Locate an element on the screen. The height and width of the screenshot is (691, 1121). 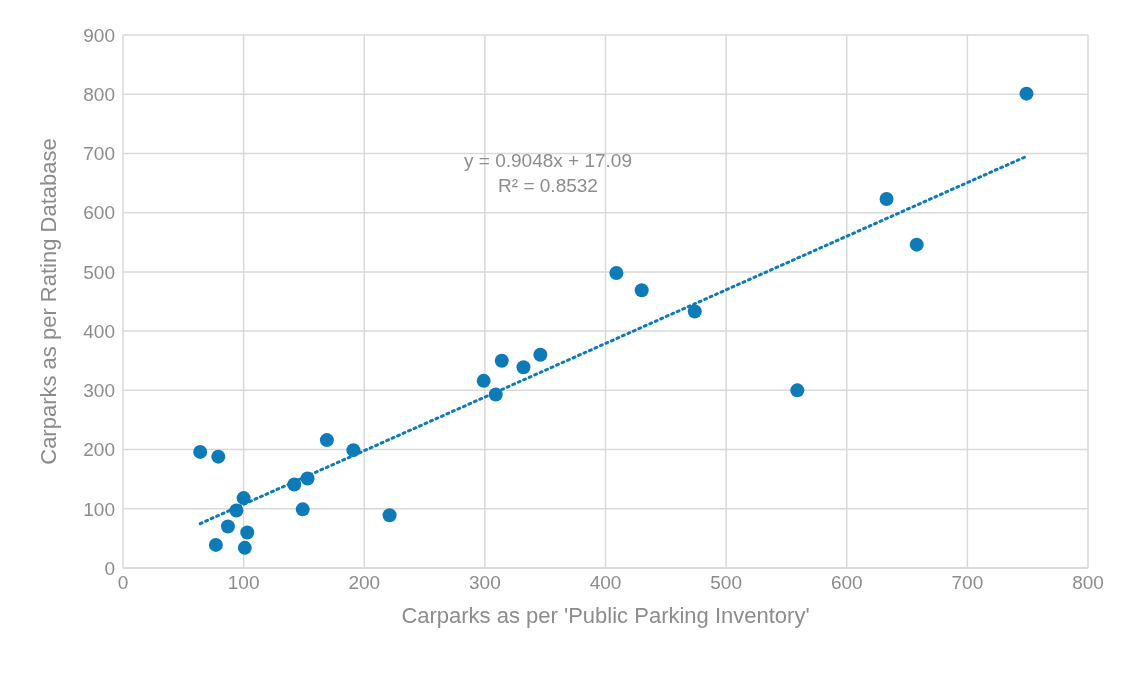
y-tick-label: 200 is located at coordinates (99, 450).